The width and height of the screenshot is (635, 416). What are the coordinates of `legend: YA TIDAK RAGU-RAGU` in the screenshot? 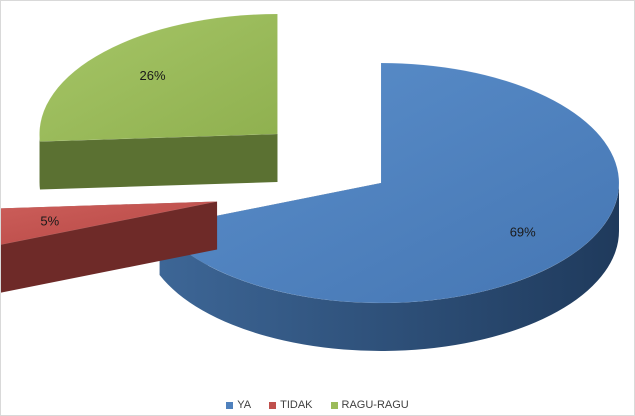 It's located at (317, 405).